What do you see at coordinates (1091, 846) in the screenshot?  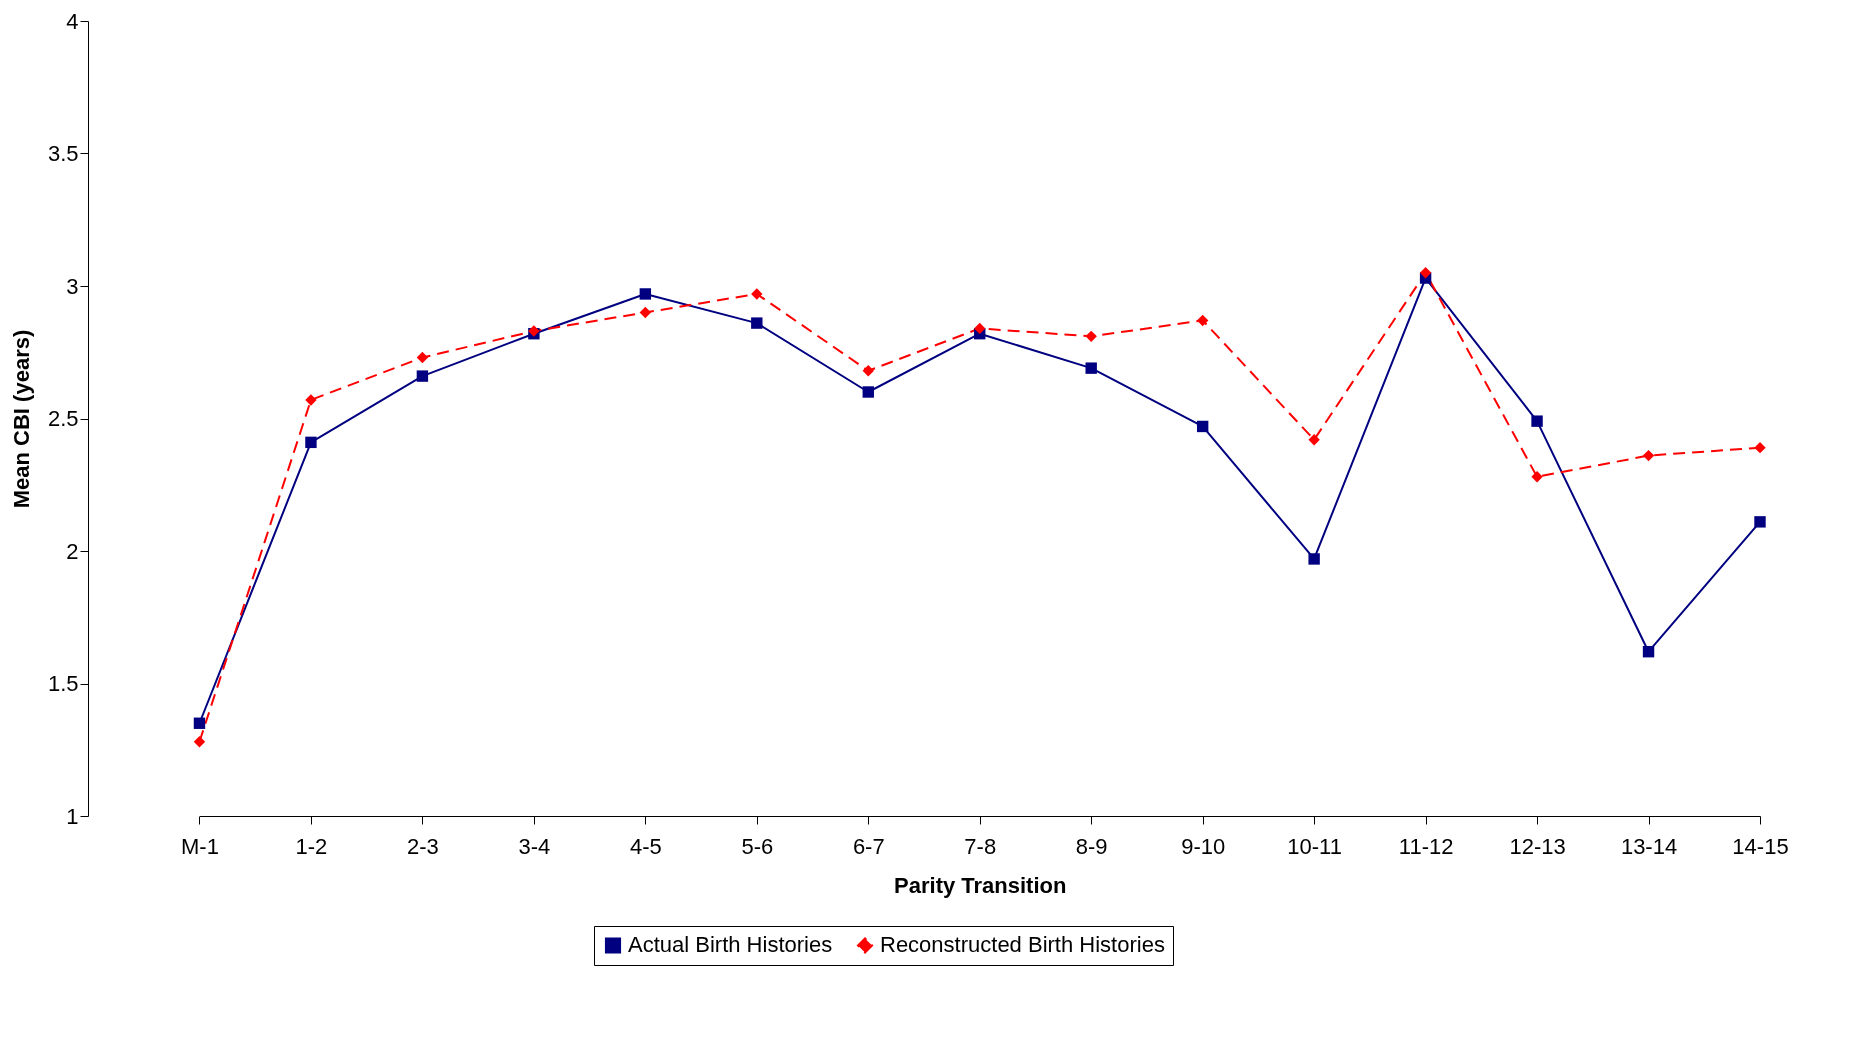 I see `x-tick-label: 8-9` at bounding box center [1091, 846].